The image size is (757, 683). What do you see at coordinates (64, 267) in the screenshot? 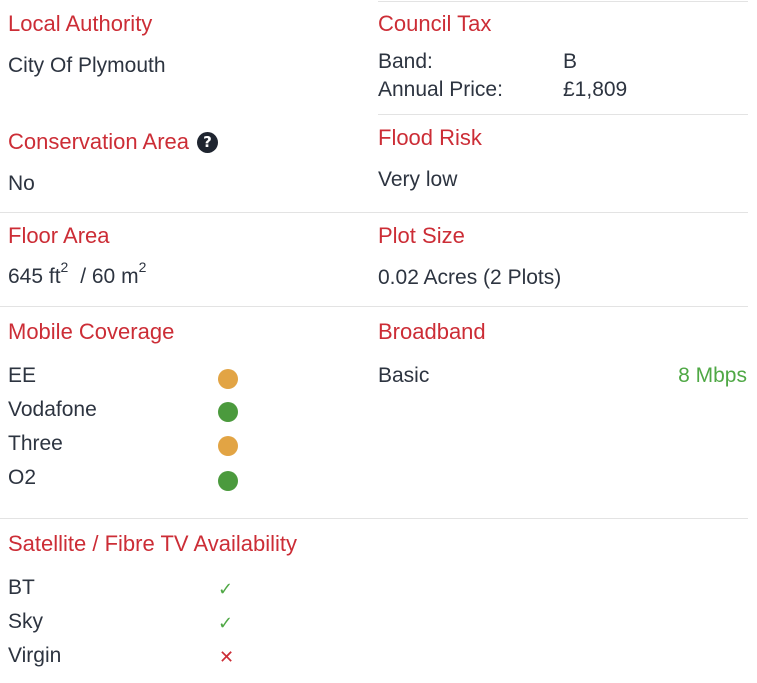
I see `floor-area-imperial-exp: 2` at bounding box center [64, 267].